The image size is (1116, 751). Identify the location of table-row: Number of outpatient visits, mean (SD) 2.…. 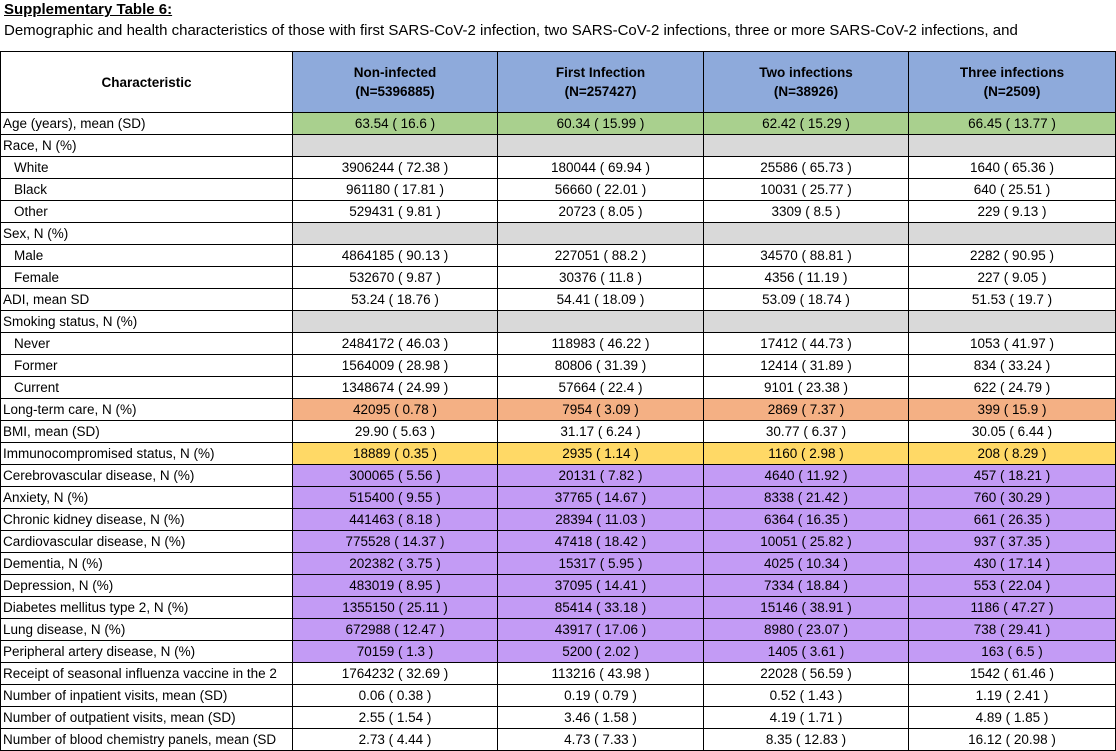
(558, 717).